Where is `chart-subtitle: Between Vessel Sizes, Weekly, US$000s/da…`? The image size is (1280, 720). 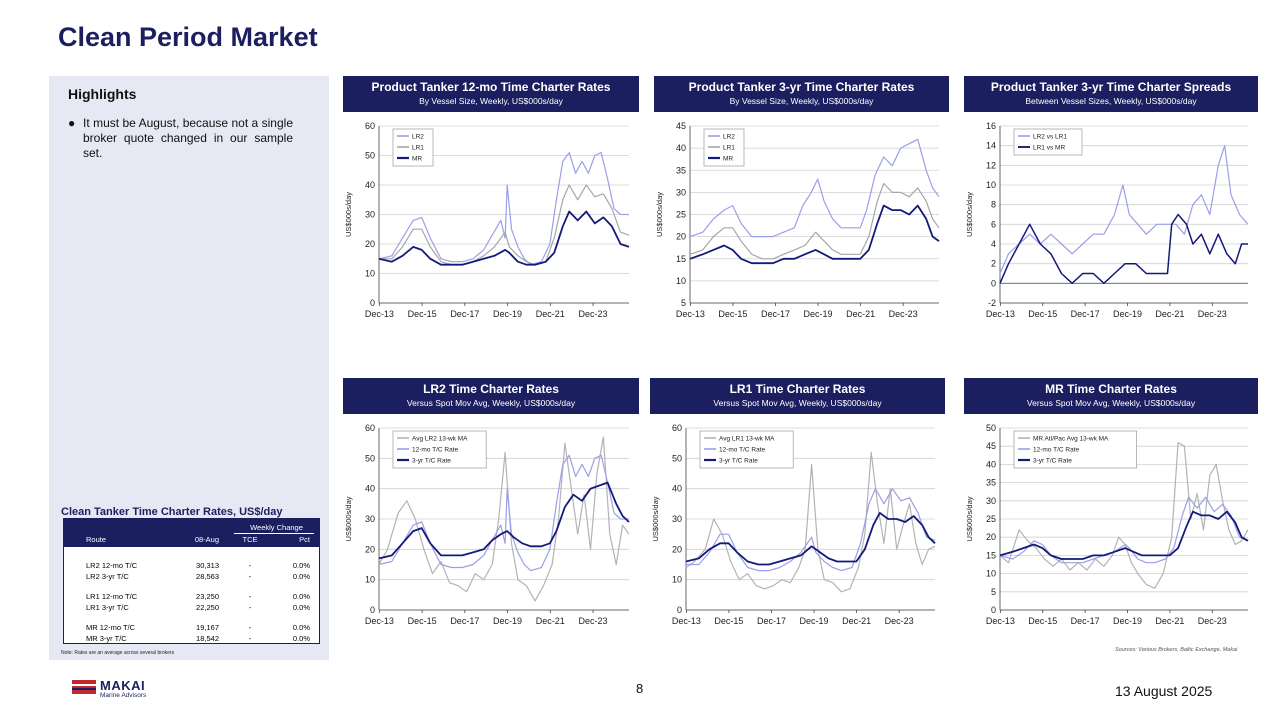 chart-subtitle: Between Vessel Sizes, Weekly, US$000s/da… is located at coordinates (1111, 101).